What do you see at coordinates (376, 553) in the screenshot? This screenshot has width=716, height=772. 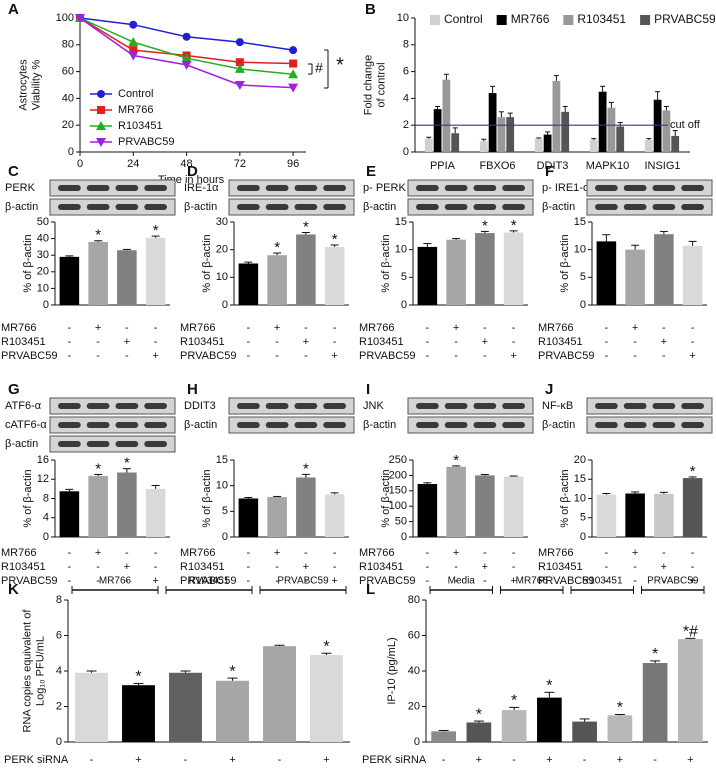 I see `condition-label: MR766` at bounding box center [376, 553].